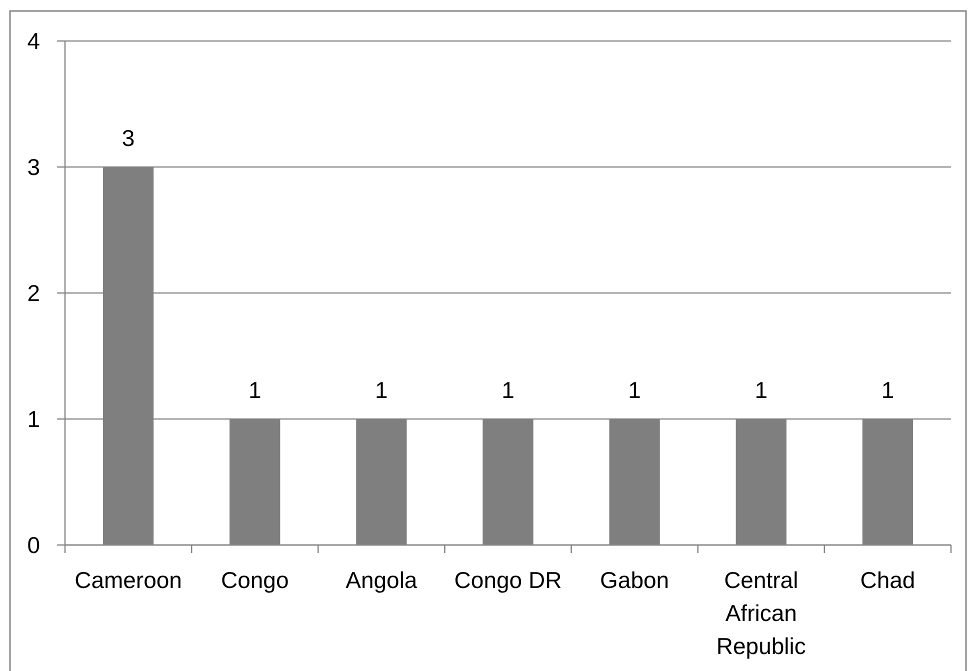  Describe the element at coordinates (128, 138) in the screenshot. I see `data-label: 3` at that location.